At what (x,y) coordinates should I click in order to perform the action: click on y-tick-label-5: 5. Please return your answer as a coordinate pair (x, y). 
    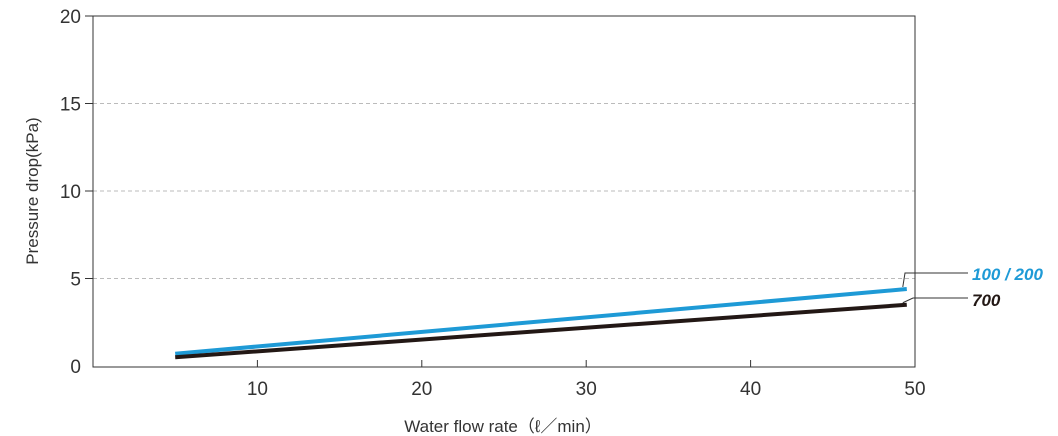
    Looking at the image, I should click on (75, 280).